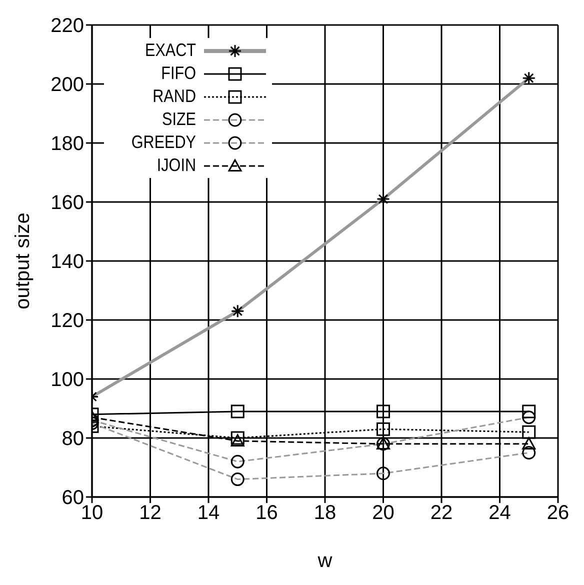  I want to click on legend-label: IJOIN, so click(176, 165).